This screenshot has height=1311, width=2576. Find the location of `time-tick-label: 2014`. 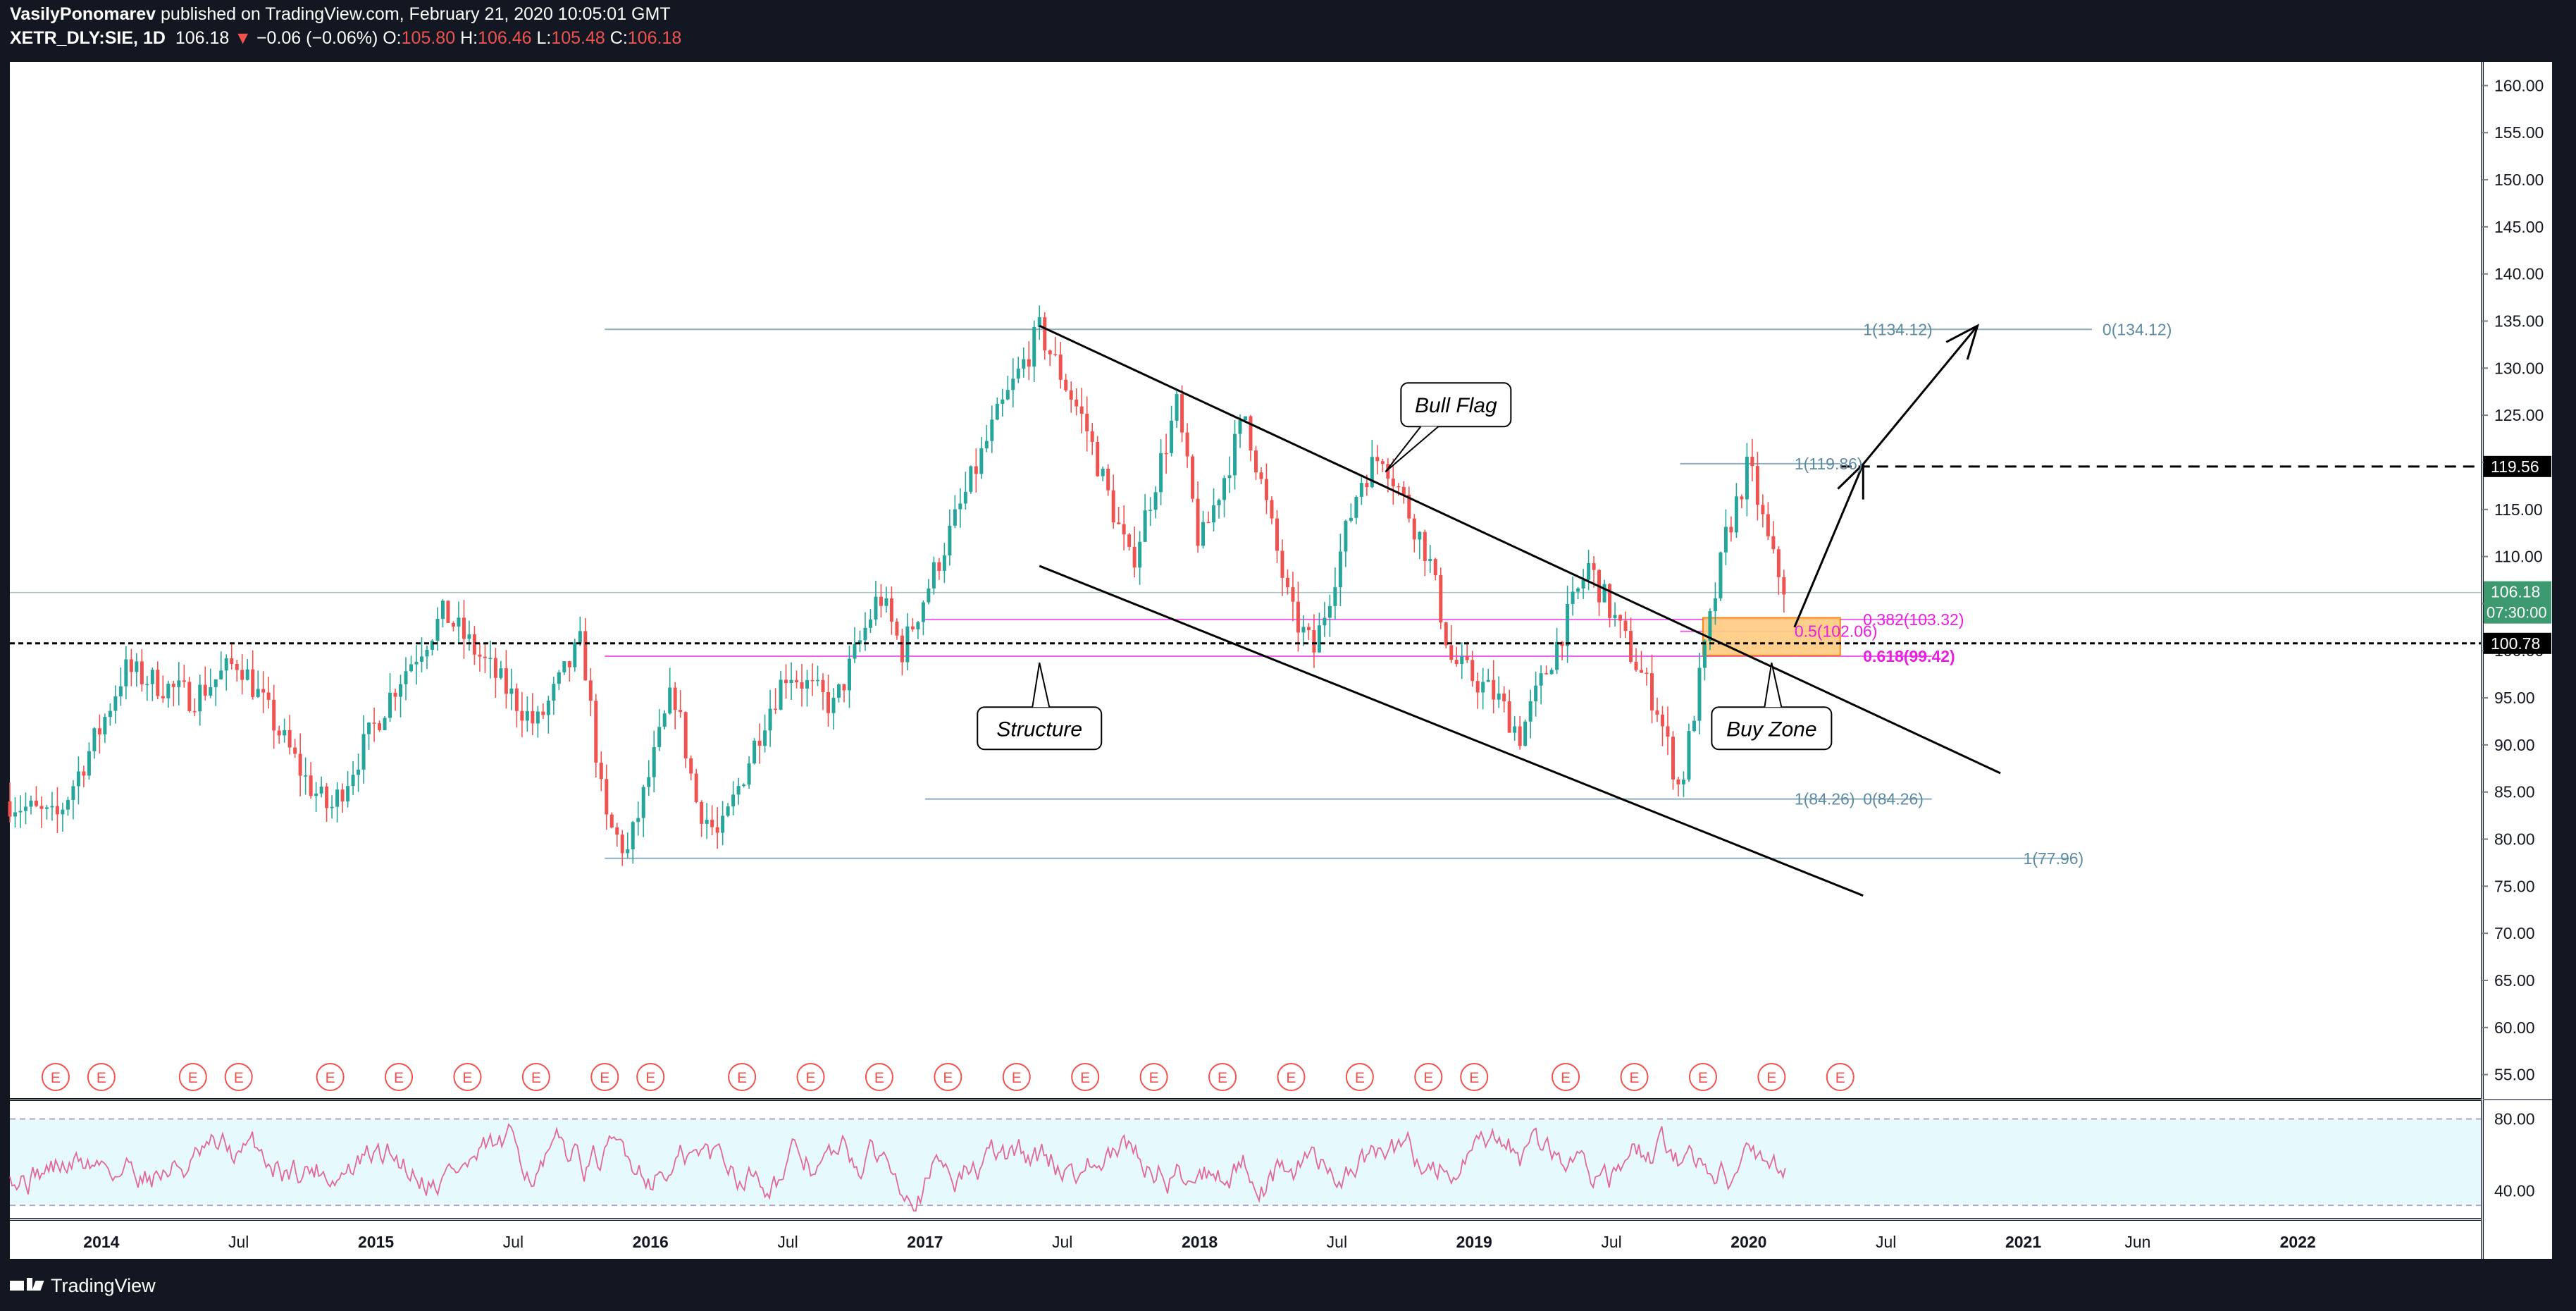

time-tick-label: 2014 is located at coordinates (101, 1242).